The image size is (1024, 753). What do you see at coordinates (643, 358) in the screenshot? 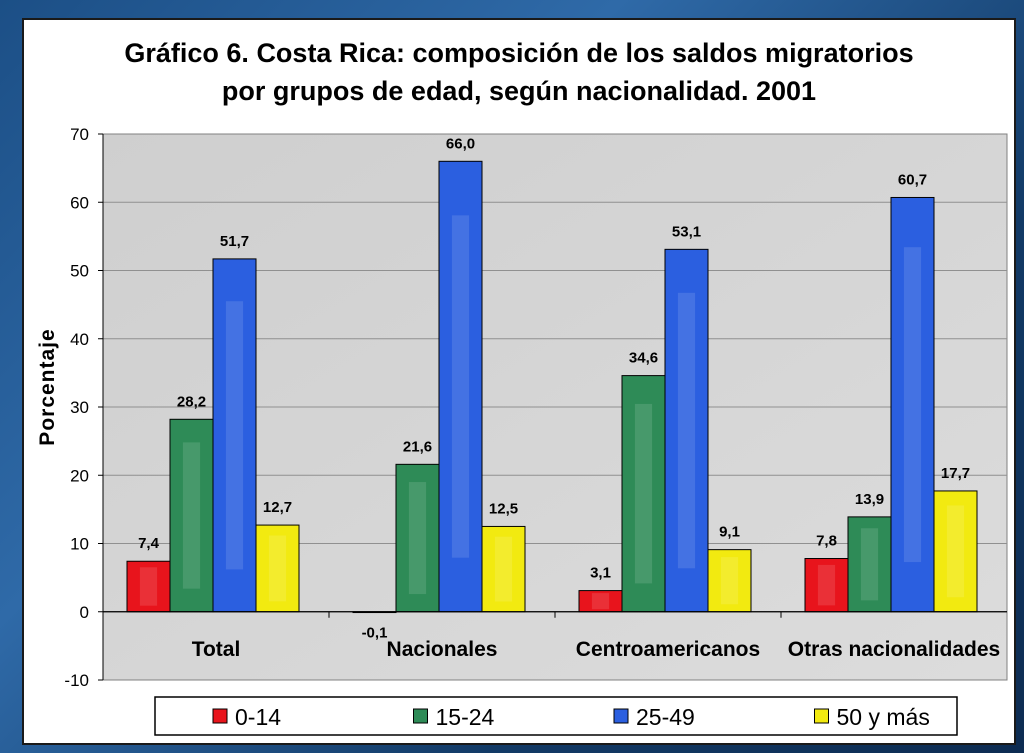
I see `data-label: 34,6` at bounding box center [643, 358].